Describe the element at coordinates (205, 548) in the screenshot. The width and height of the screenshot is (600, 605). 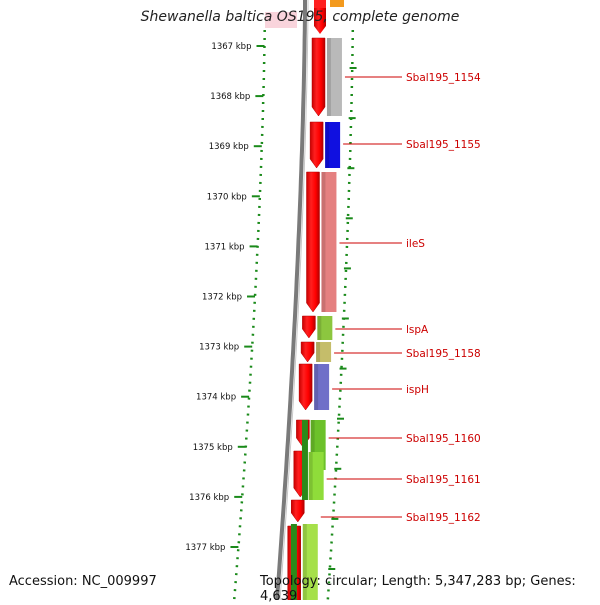
I see `ruler-label: 1377 kbp` at that location.